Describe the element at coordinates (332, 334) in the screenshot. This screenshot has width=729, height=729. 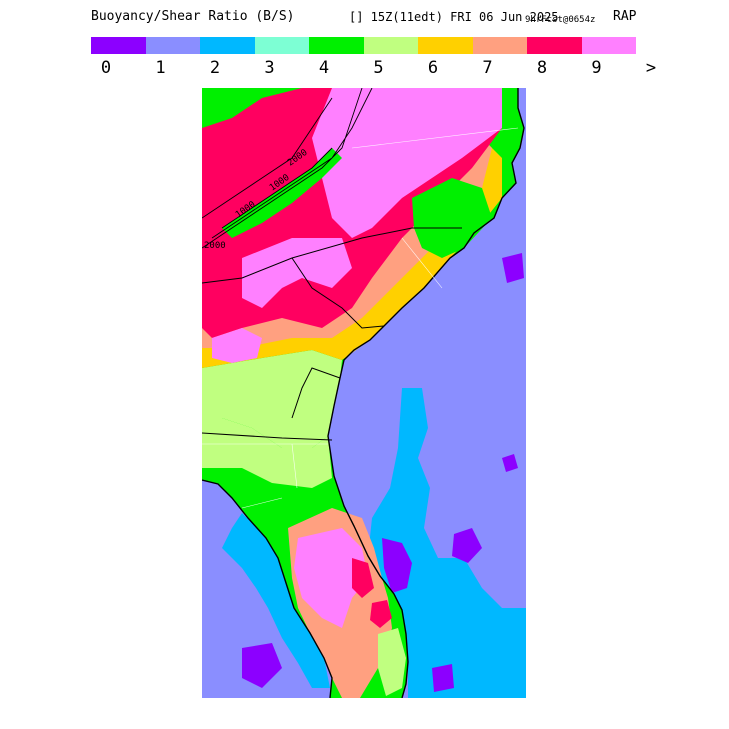
I see `state-lines` at that location.